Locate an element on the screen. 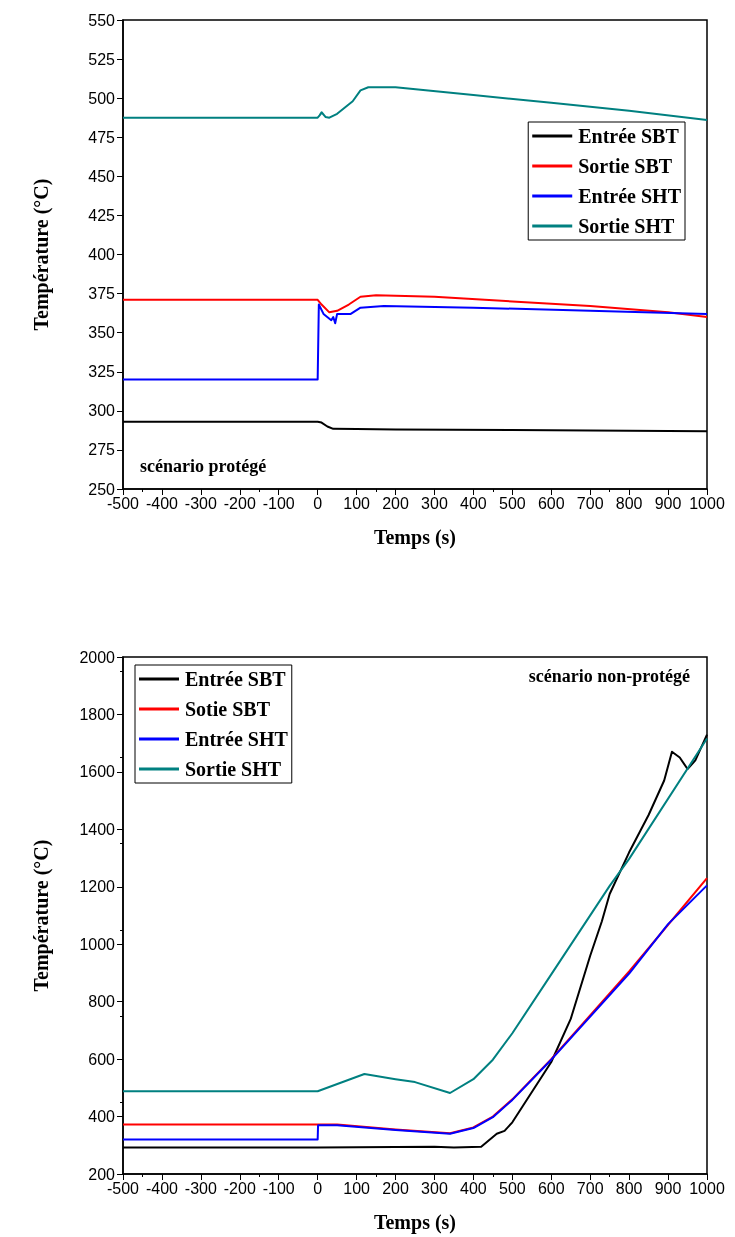  y-tick-label: 550 is located at coordinates (102, 20).